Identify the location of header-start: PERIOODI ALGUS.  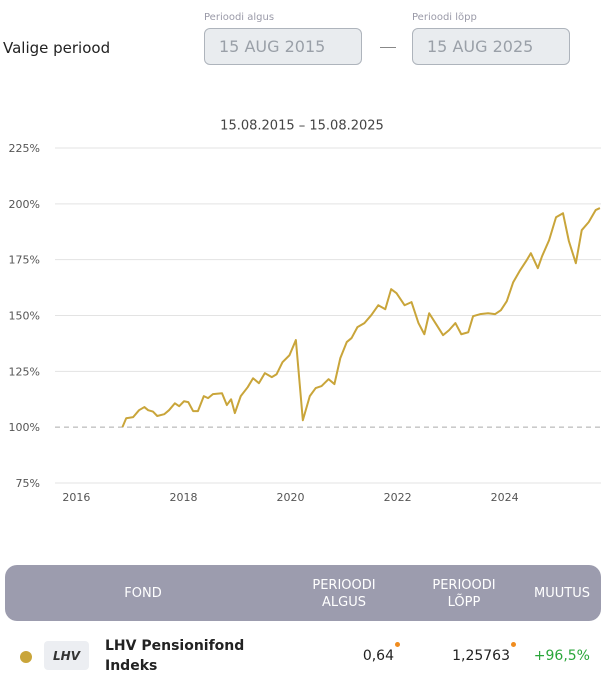
(344, 594).